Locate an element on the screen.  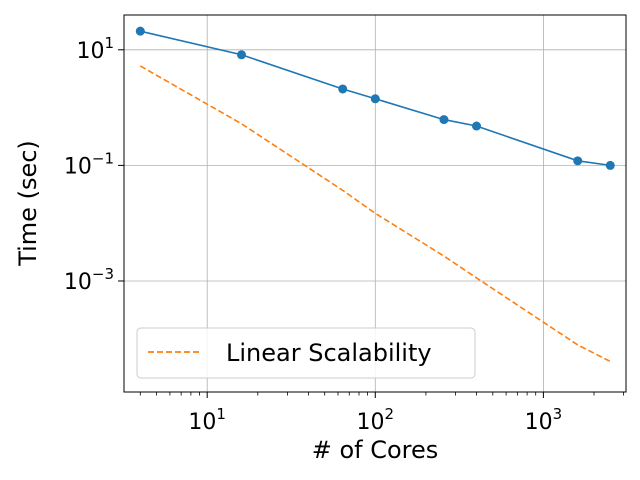
x-axis-label: # of Cores is located at coordinates (375, 450).